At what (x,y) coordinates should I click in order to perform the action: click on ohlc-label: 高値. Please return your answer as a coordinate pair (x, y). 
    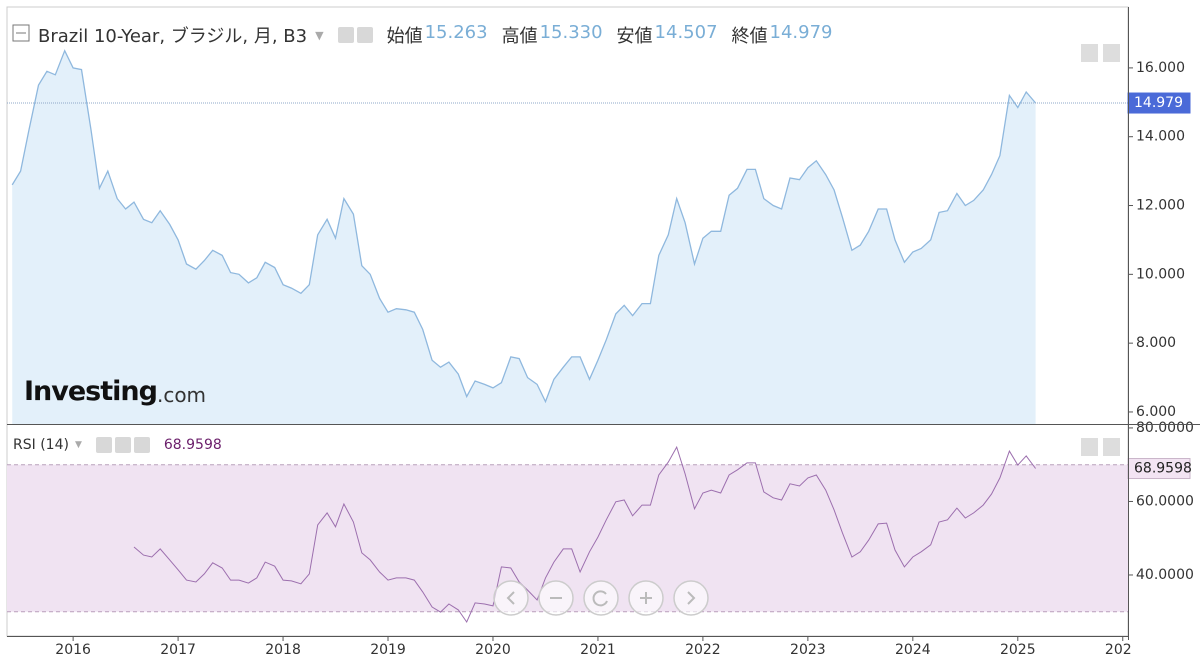
    Looking at the image, I should click on (519, 36).